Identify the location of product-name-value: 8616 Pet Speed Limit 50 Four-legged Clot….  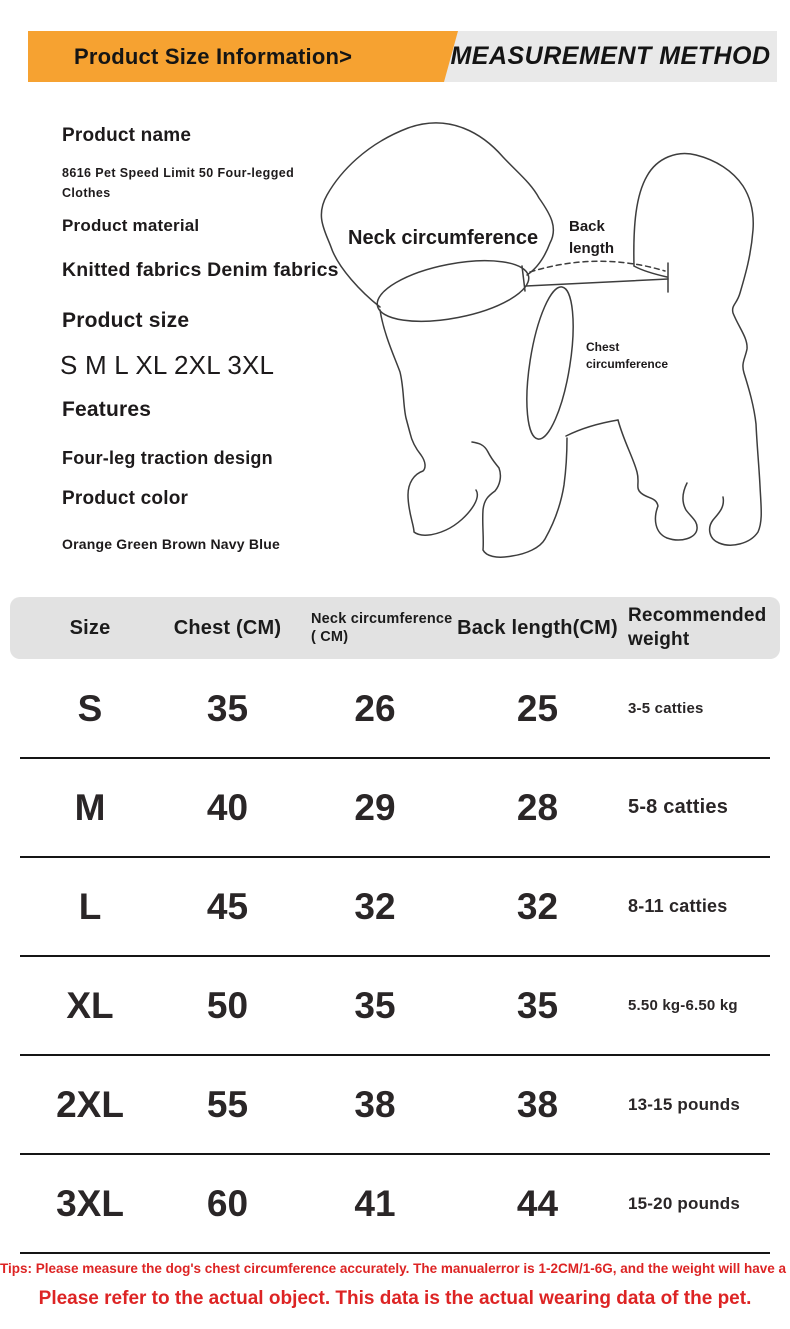
(178, 183).